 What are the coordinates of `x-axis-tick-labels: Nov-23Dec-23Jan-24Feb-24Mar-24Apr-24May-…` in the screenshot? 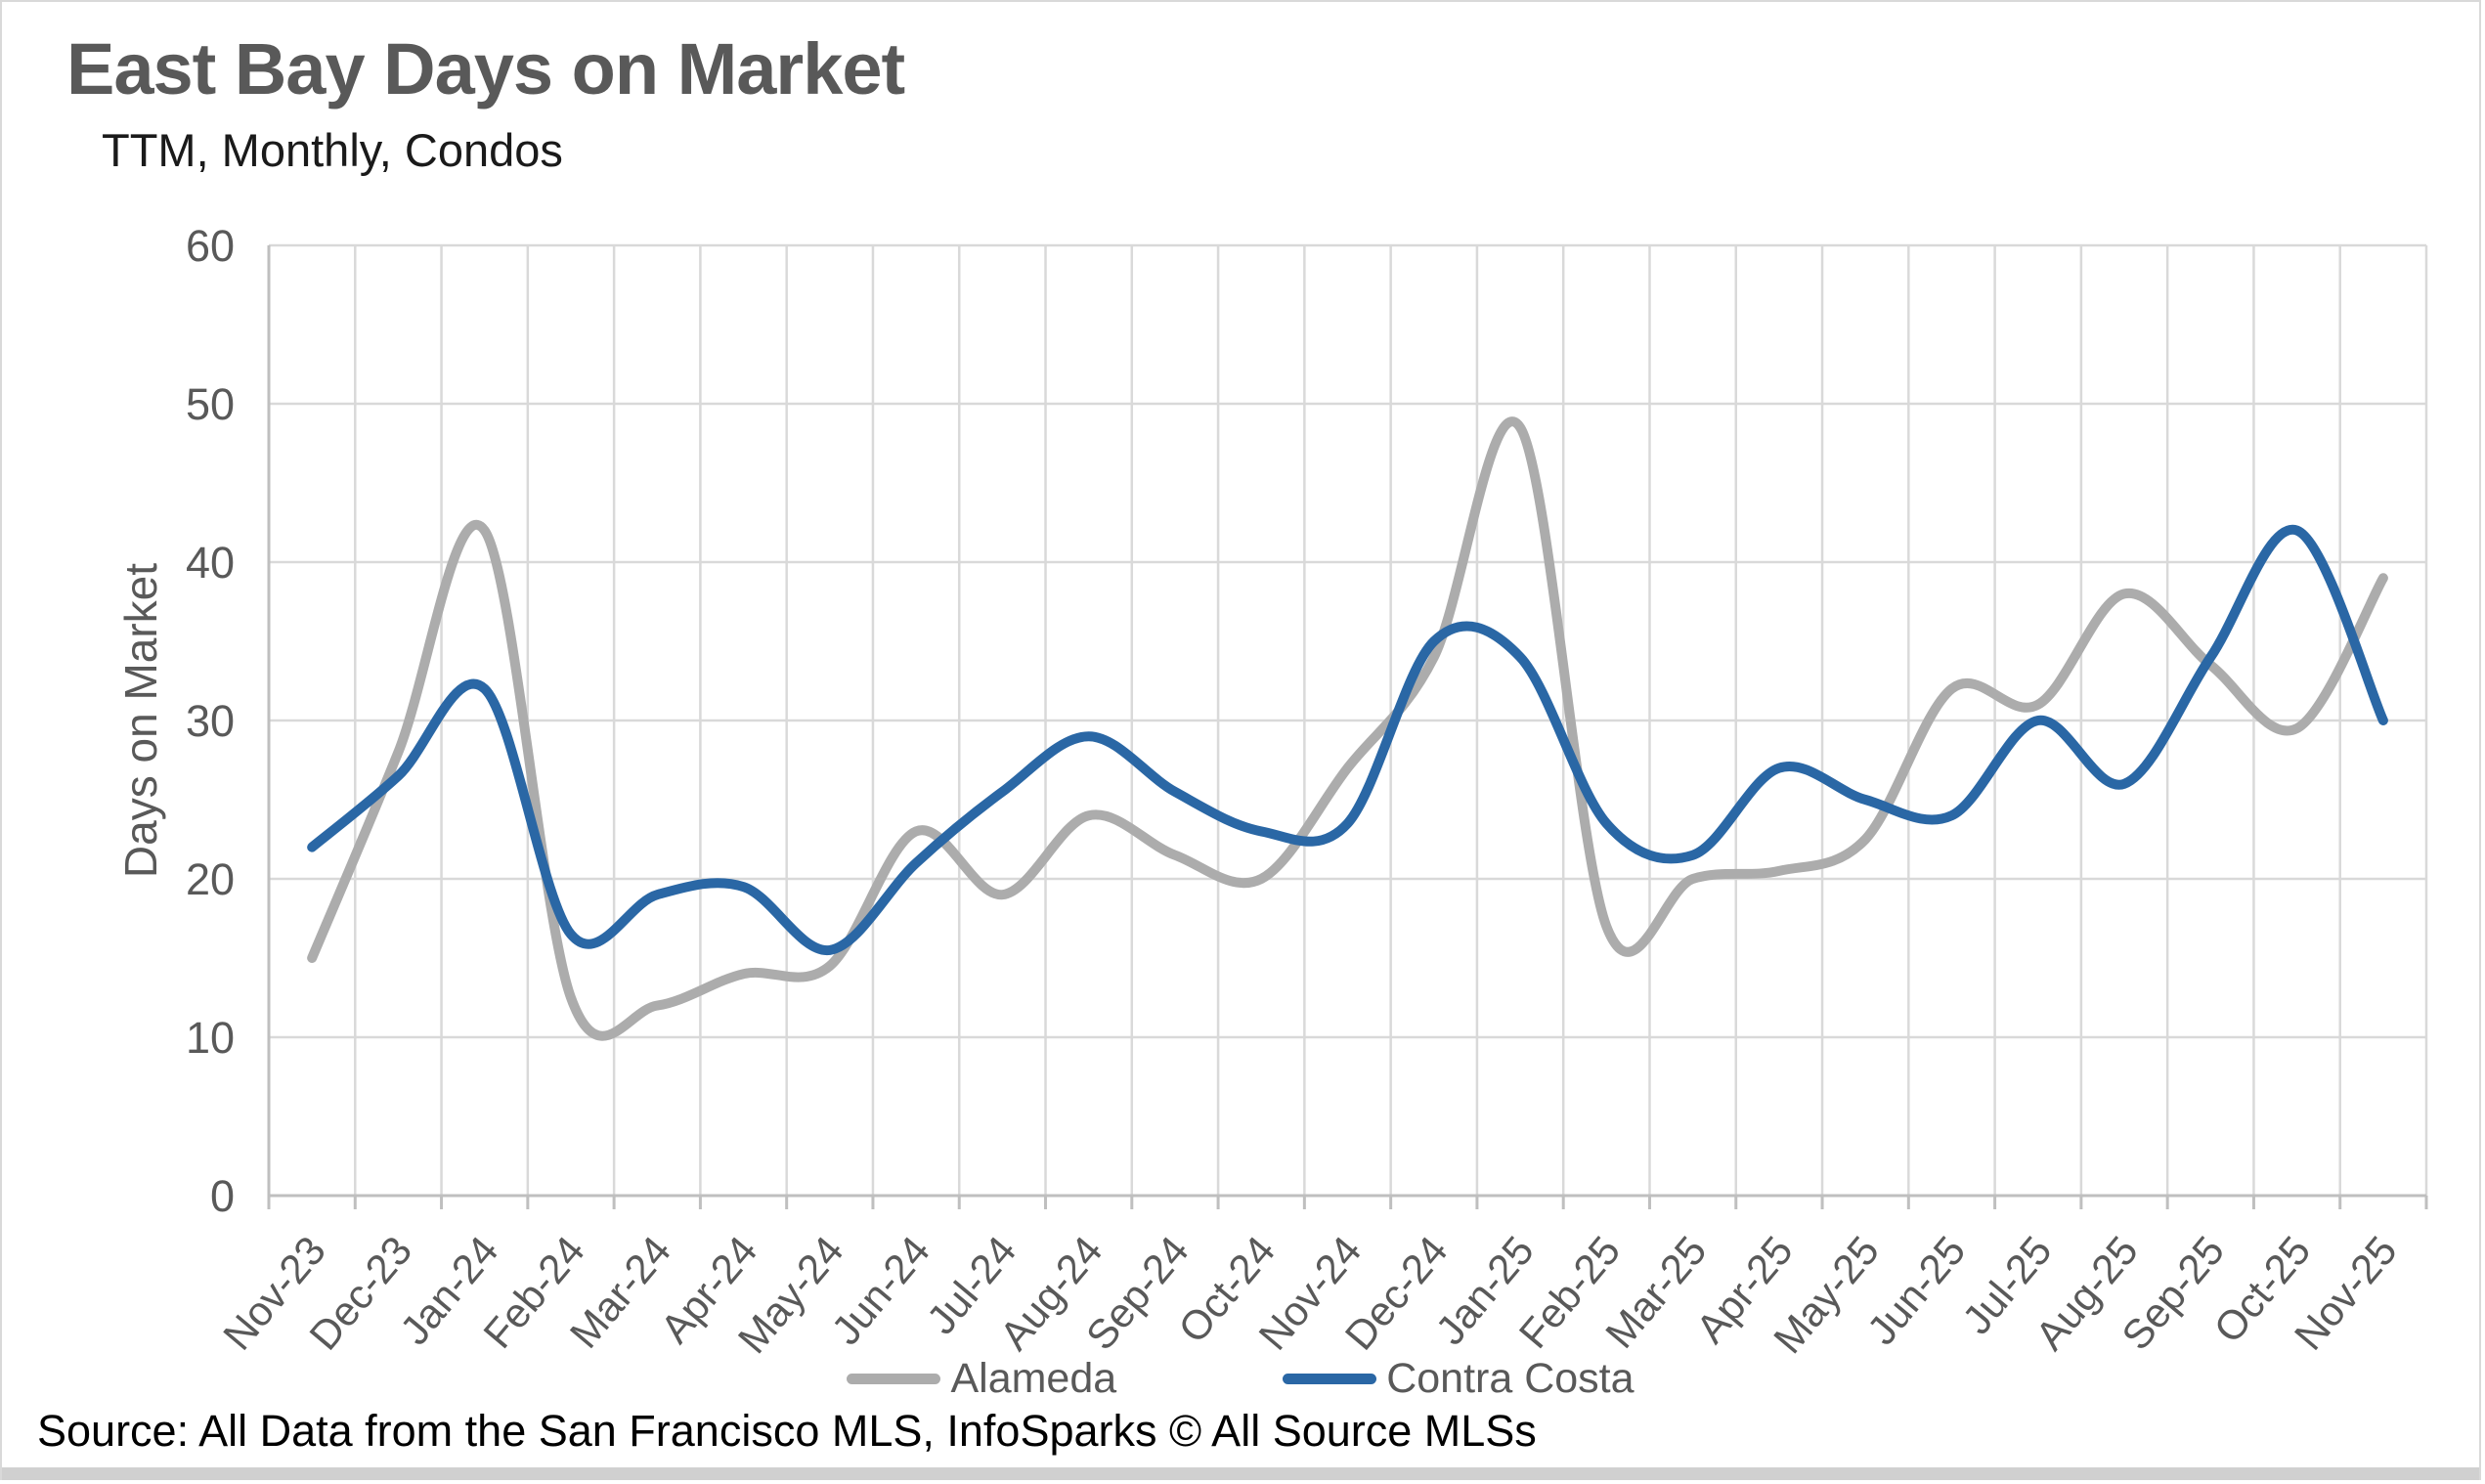 It's located at (1310, 1295).